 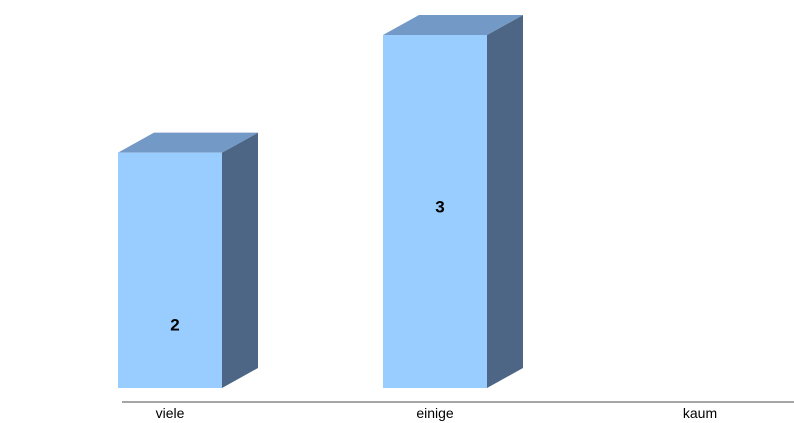 What do you see at coordinates (174, 324) in the screenshot?
I see `data-label-viele: 2` at bounding box center [174, 324].